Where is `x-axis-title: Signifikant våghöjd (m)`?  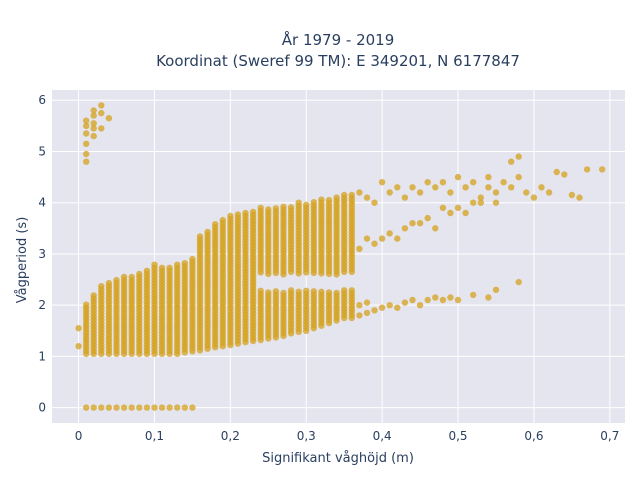 x-axis-title: Signifikant våghöjd (m) is located at coordinates (338, 458).